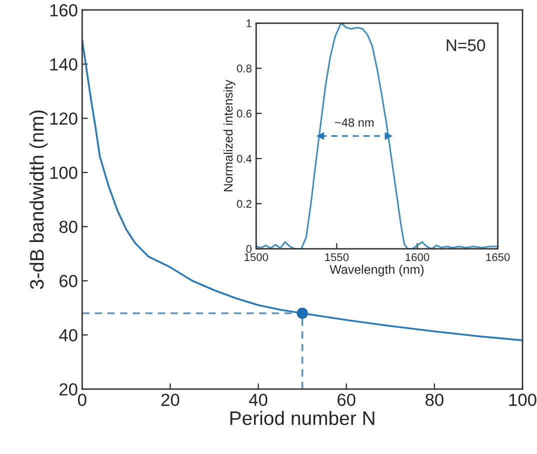 The height and width of the screenshot is (454, 537). What do you see at coordinates (229, 136) in the screenshot?
I see `y-axis-title: Normalized intensity` at bounding box center [229, 136].